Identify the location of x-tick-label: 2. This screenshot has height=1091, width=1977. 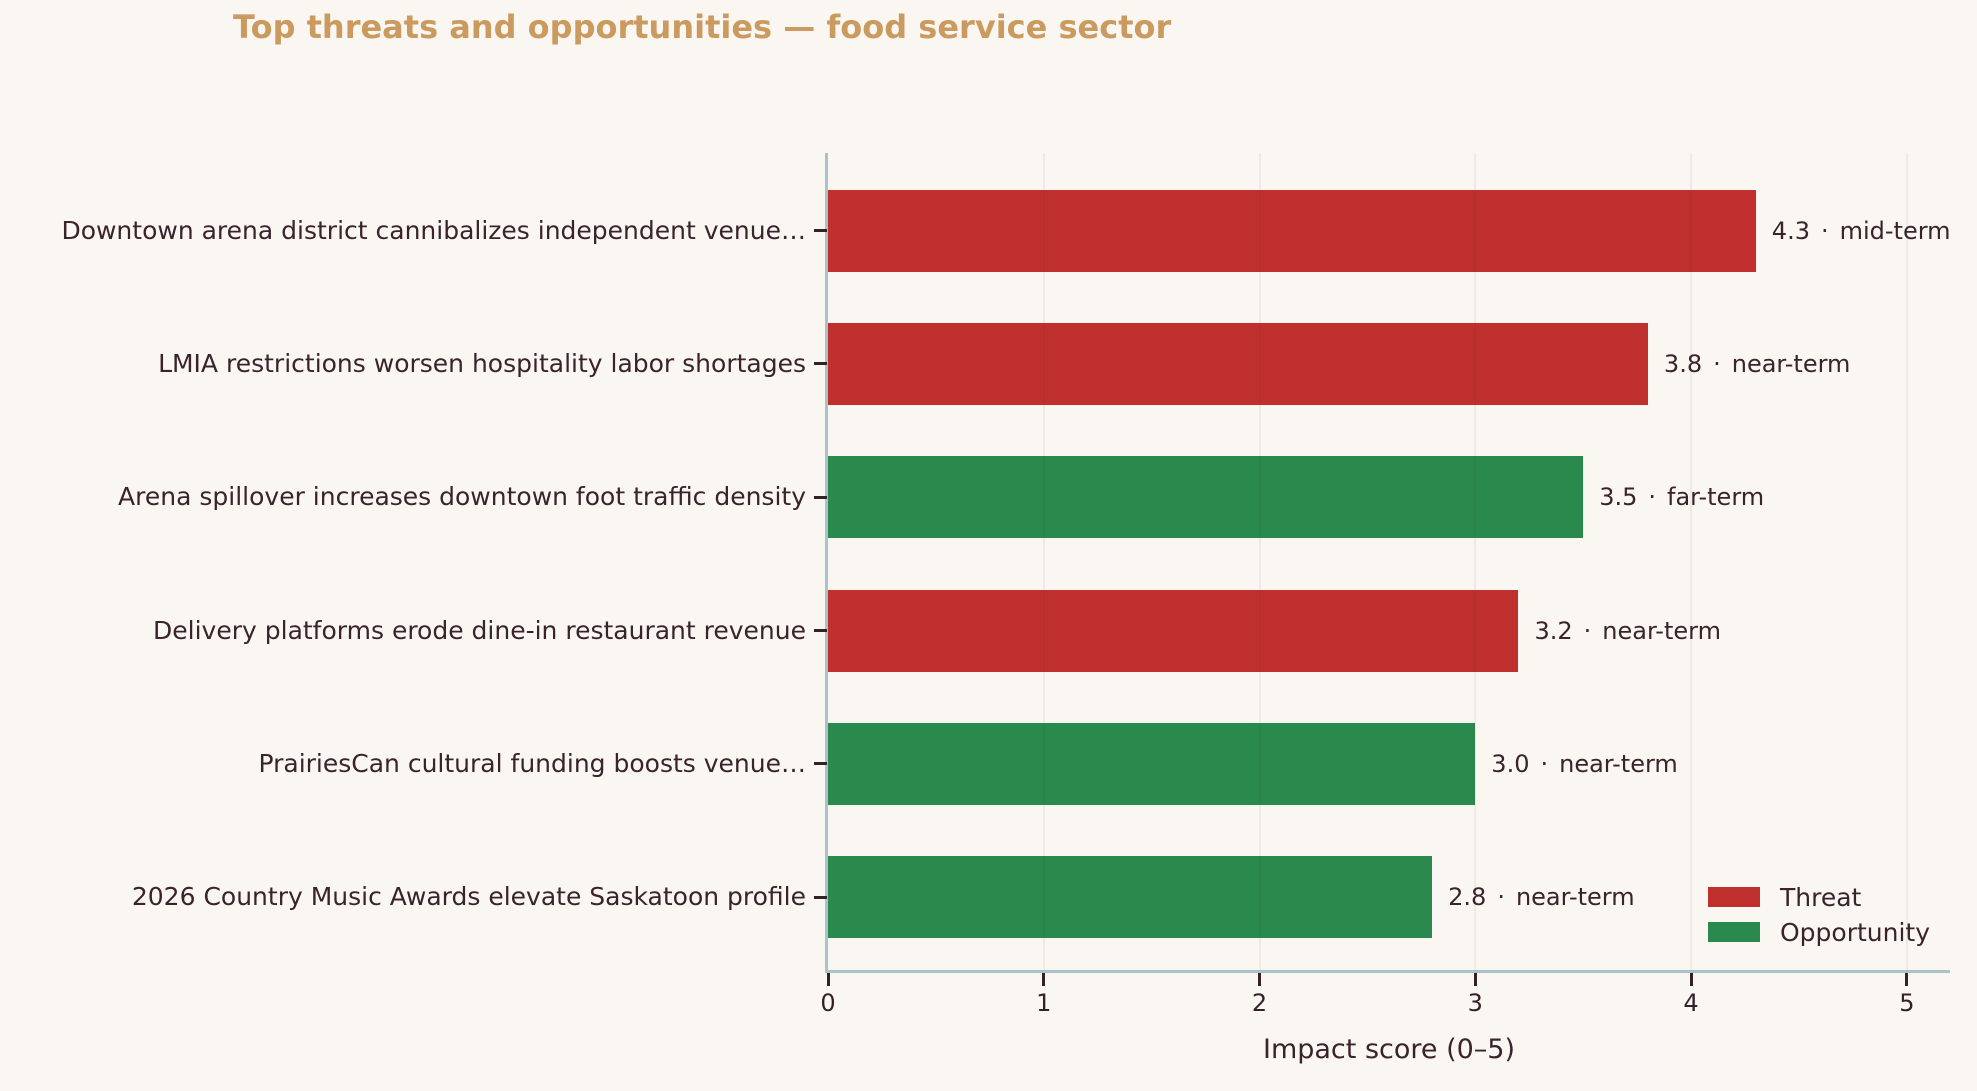
(1259, 1003).